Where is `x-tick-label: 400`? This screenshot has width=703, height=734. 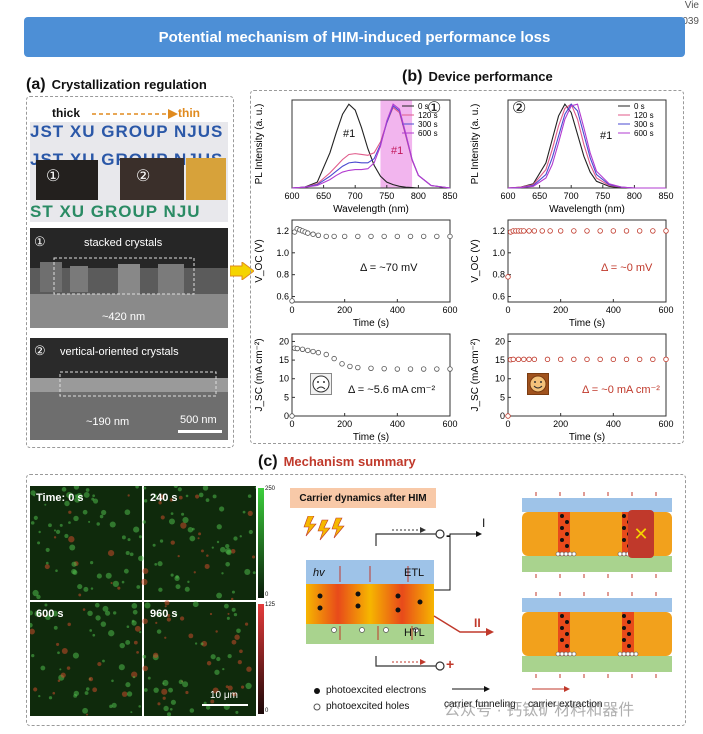 x-tick-label: 400 is located at coordinates (397, 424).